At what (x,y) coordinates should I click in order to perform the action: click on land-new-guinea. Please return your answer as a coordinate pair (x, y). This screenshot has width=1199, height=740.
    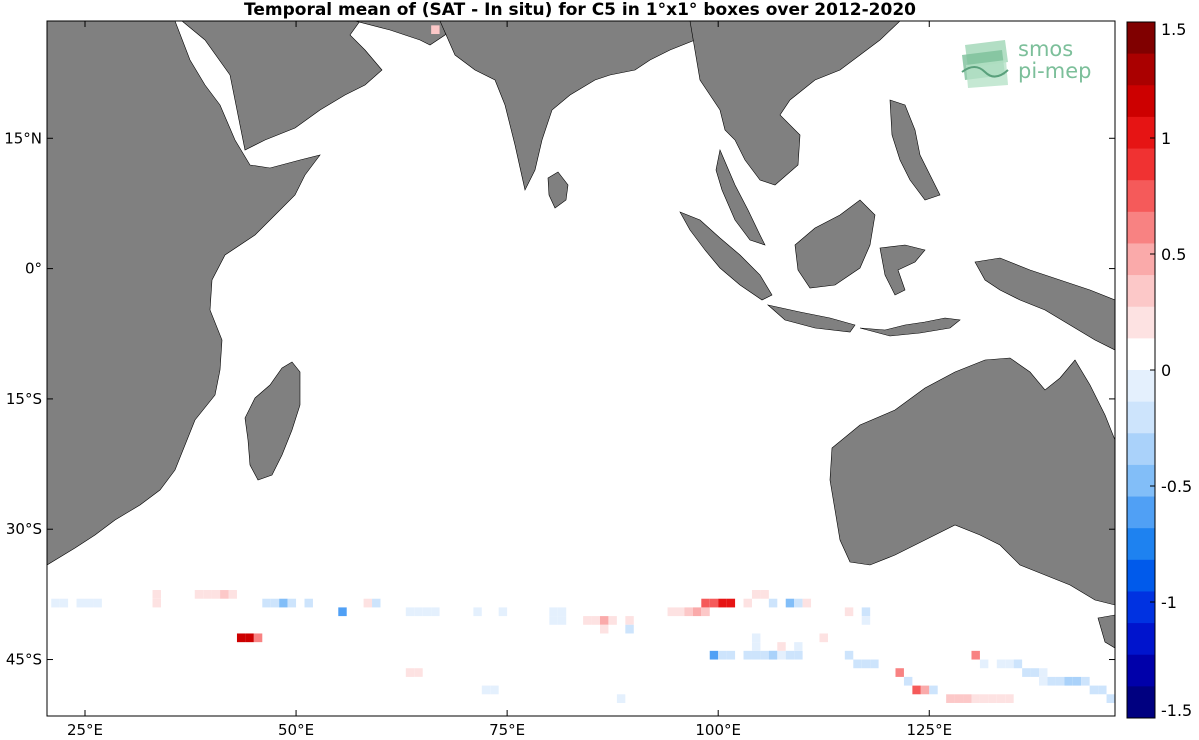
    Looking at the image, I should click on (1044, 304).